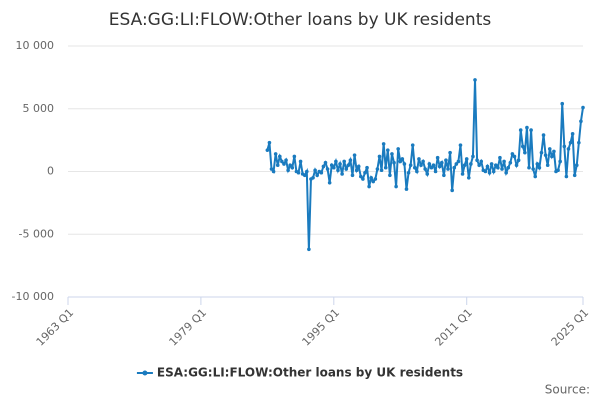  What do you see at coordinates (35, 45) in the screenshot?
I see `y-tick-label: 10 000` at bounding box center [35, 45].